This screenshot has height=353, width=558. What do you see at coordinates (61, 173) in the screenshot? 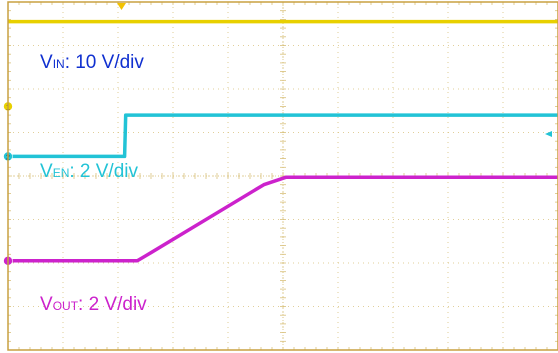
I see `label-subscript: EN` at bounding box center [61, 173].